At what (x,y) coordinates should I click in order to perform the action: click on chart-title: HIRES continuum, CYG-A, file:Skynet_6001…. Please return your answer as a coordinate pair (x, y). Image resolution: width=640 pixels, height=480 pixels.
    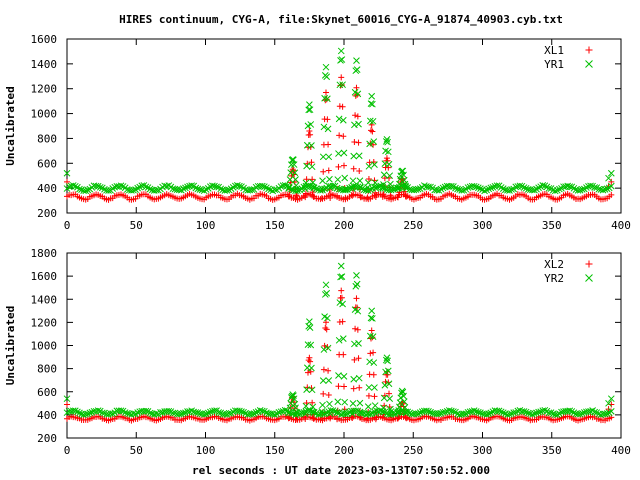
    Looking at the image, I should click on (341, 19).